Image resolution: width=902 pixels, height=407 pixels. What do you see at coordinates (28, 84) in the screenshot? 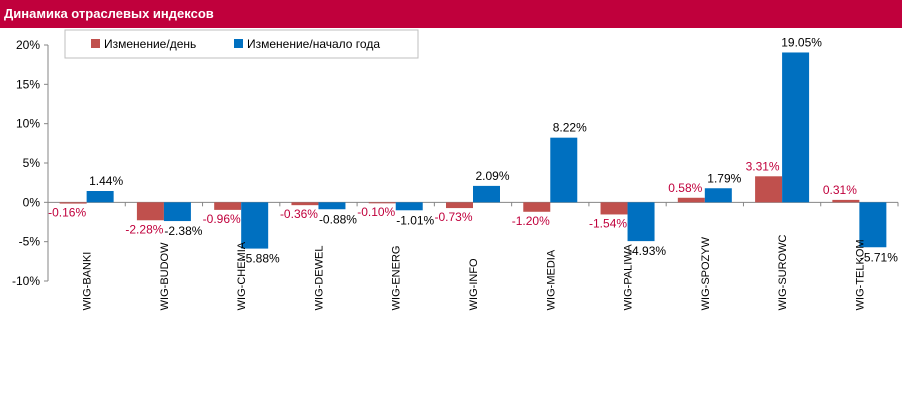
I see `y-tick-label: 15%` at bounding box center [28, 84].